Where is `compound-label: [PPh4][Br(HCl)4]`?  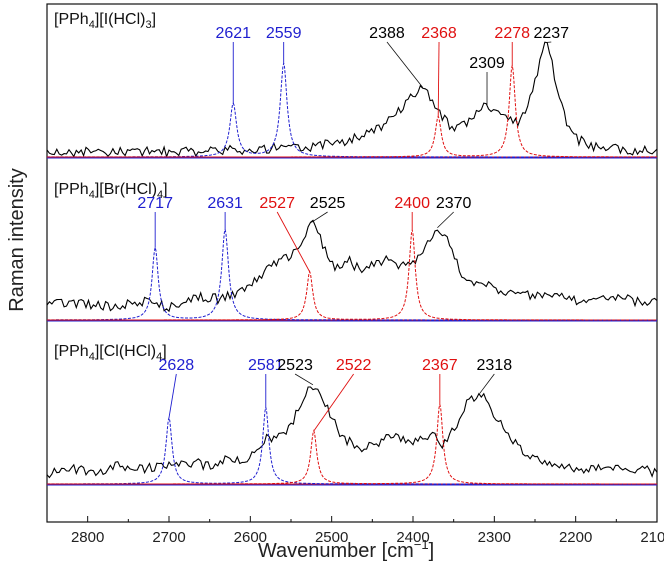
compound-label: [PPh4][Br(HCl)4] is located at coordinates (111, 191).